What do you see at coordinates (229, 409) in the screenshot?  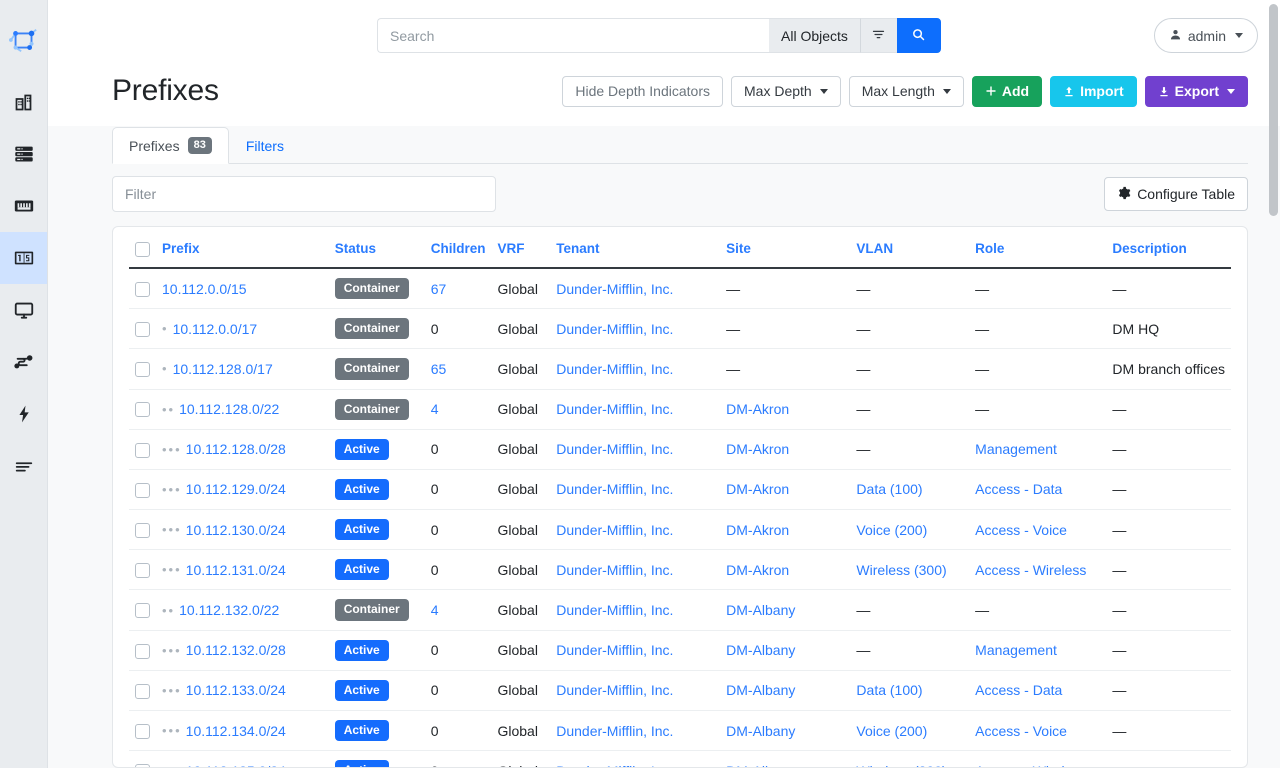 I see `prefix-link: 10.112.128.0/22` at bounding box center [229, 409].